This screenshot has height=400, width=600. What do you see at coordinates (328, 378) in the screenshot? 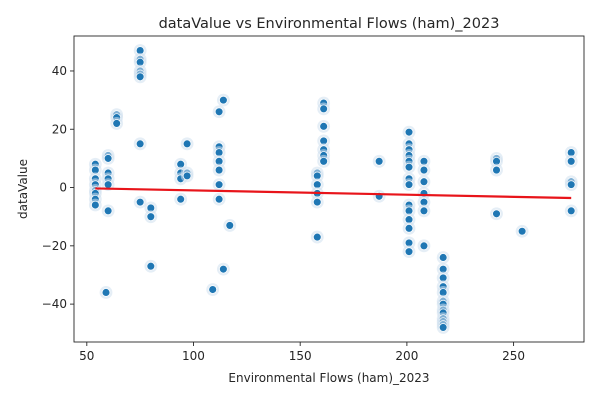
I see `x-axis-title: Environmental Flows (ham)_2023` at bounding box center [328, 378].